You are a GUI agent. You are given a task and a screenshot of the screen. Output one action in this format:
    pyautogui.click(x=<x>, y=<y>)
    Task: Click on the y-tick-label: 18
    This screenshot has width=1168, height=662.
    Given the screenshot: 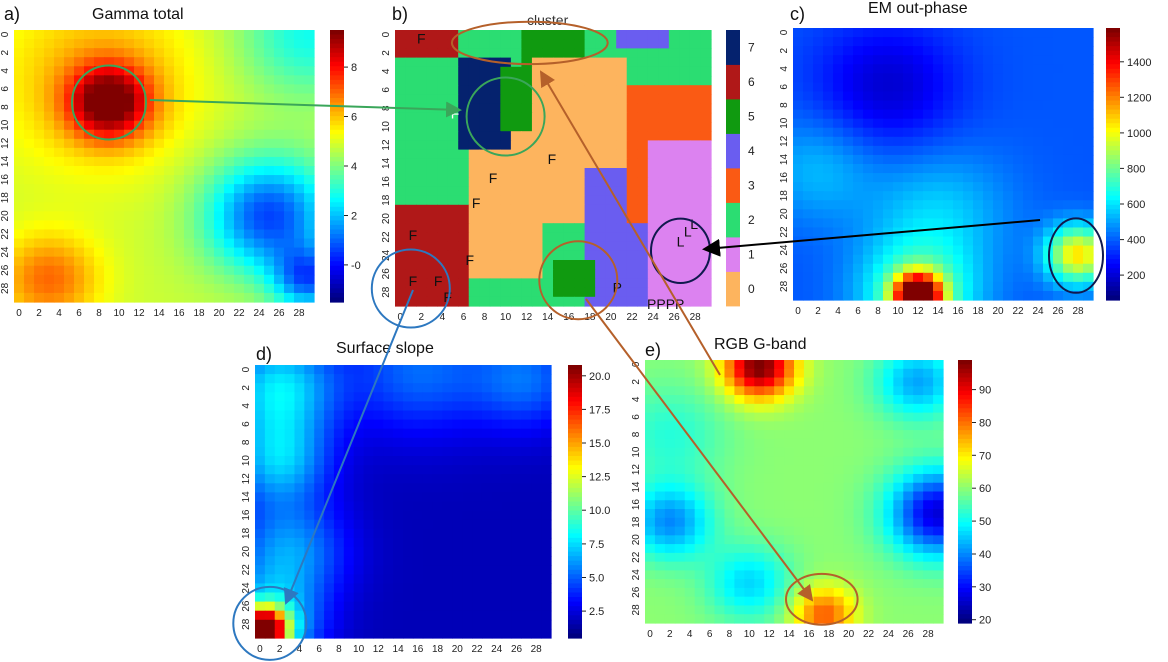 What is the action you would take?
    pyautogui.click(x=636, y=522)
    